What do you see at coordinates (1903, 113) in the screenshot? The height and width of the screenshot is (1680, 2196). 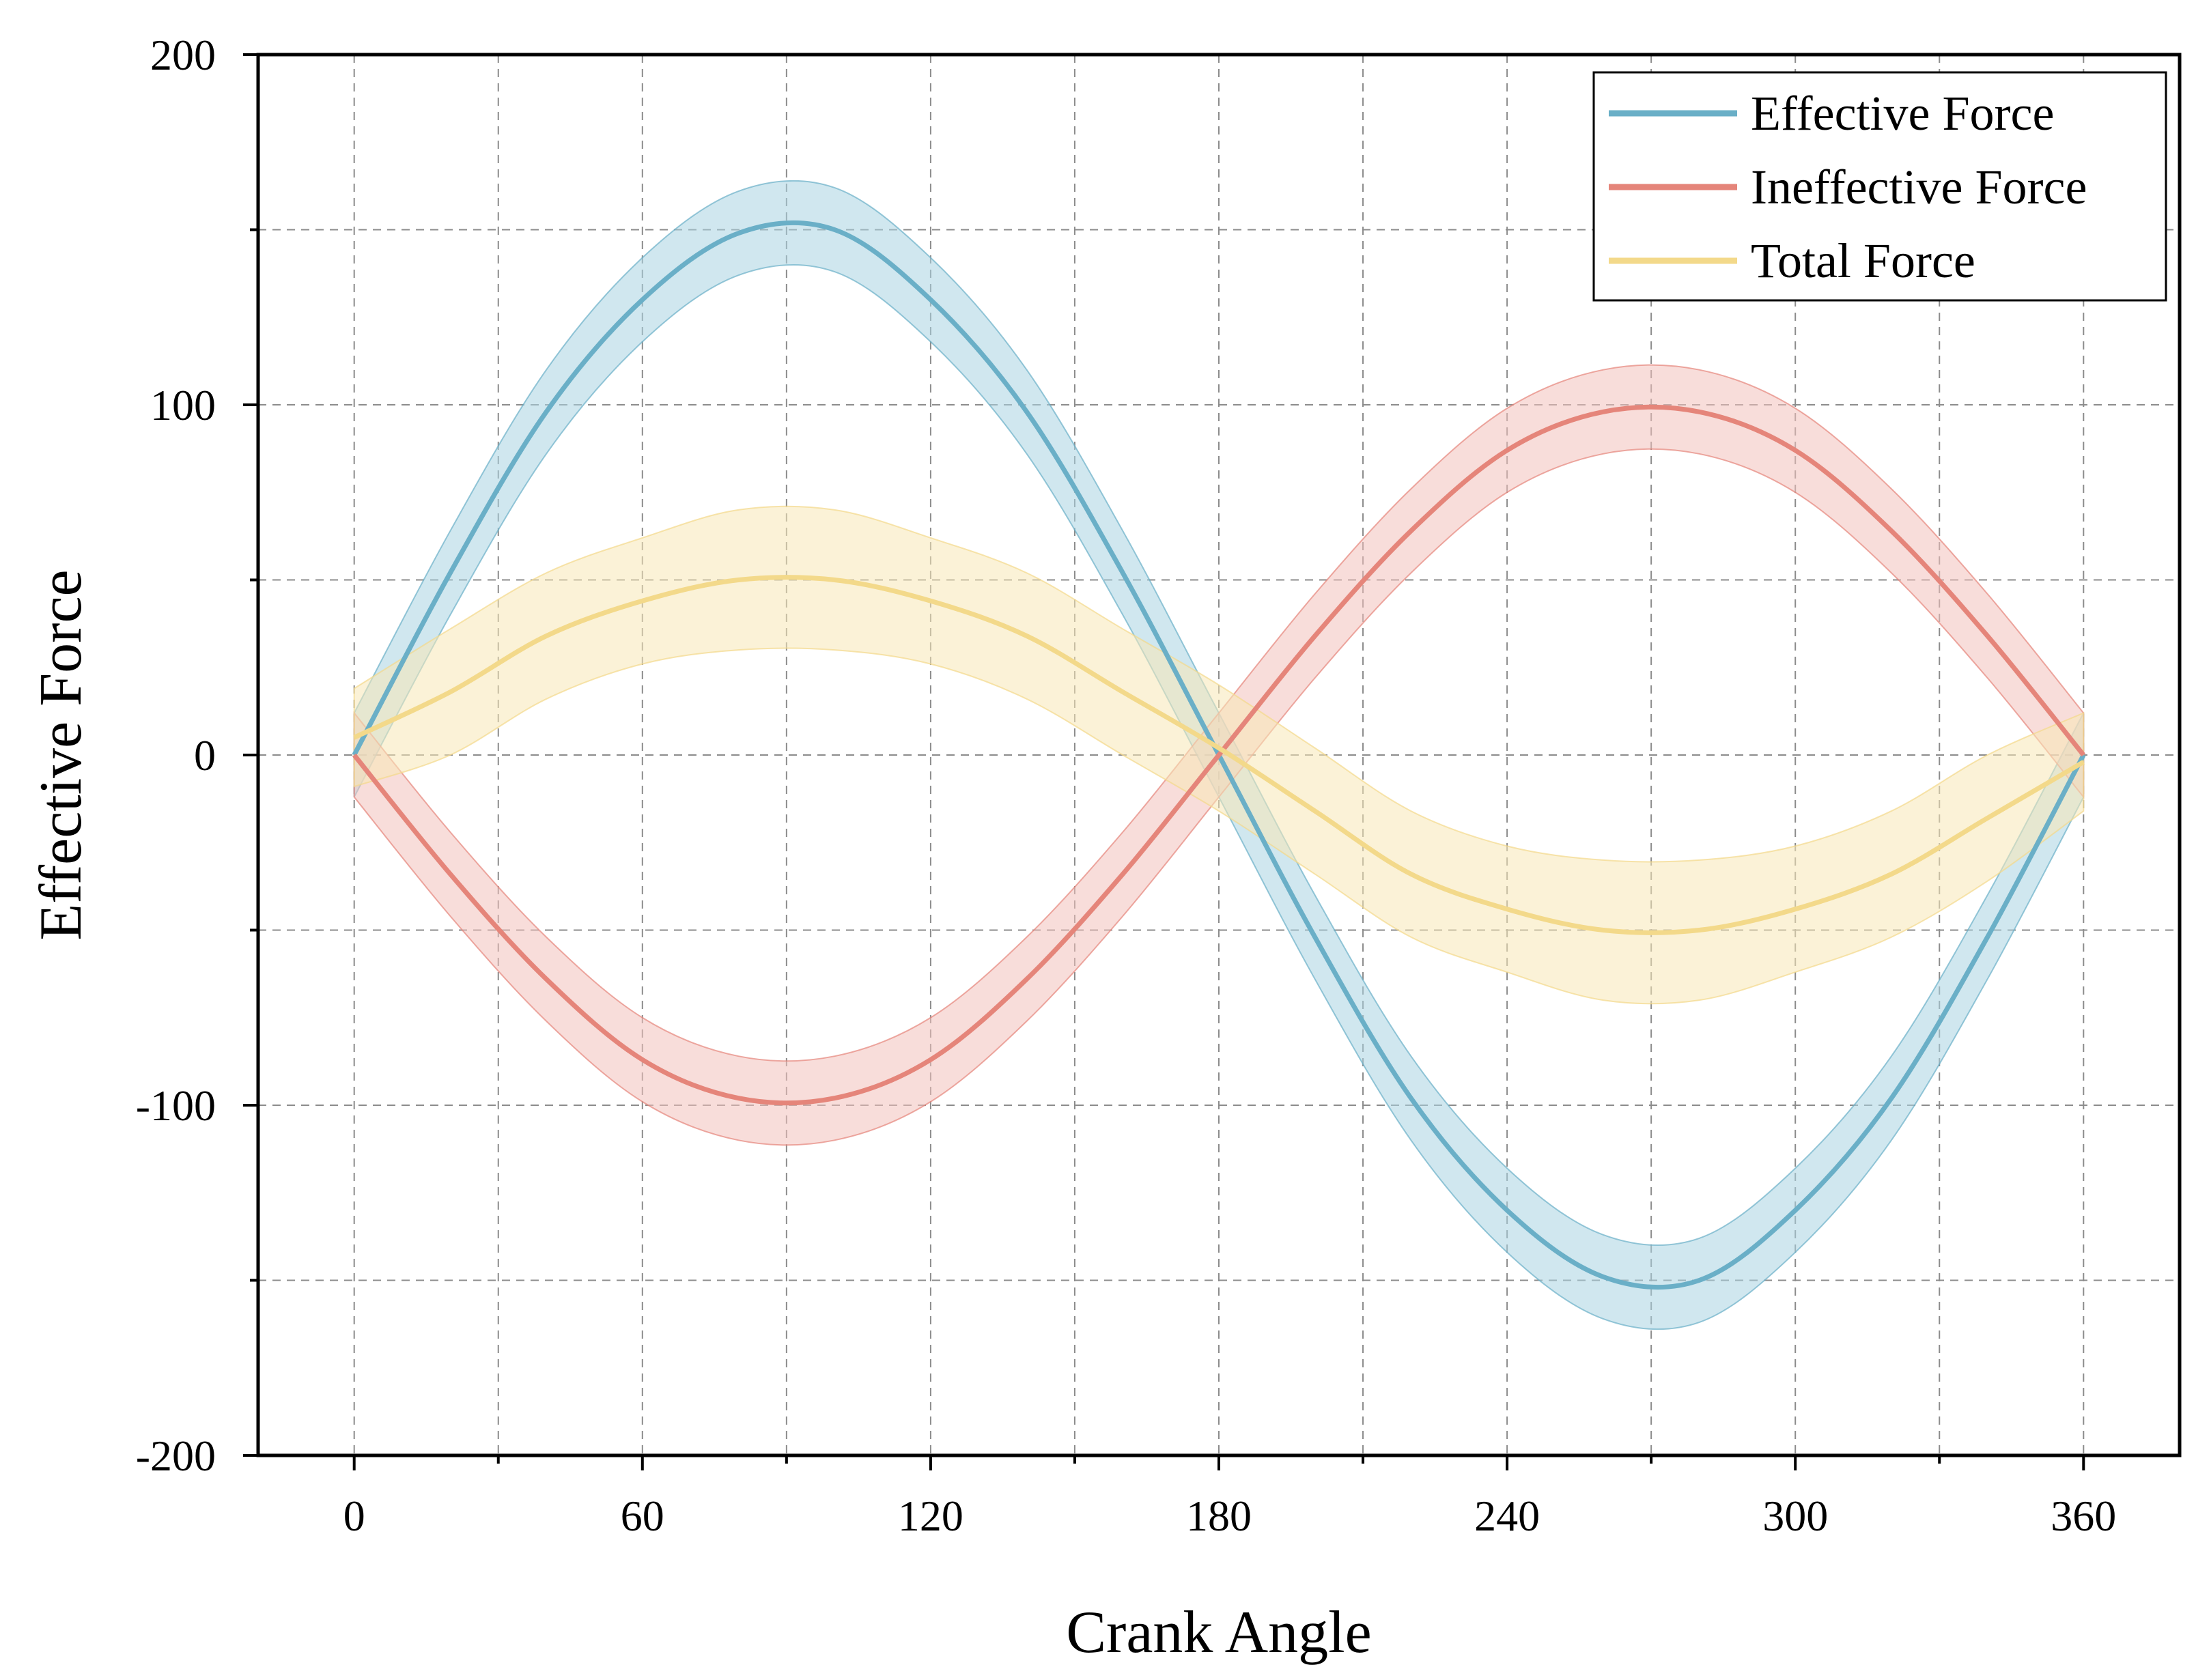 I see `legend-label-effective-force: Effective Force` at bounding box center [1903, 113].